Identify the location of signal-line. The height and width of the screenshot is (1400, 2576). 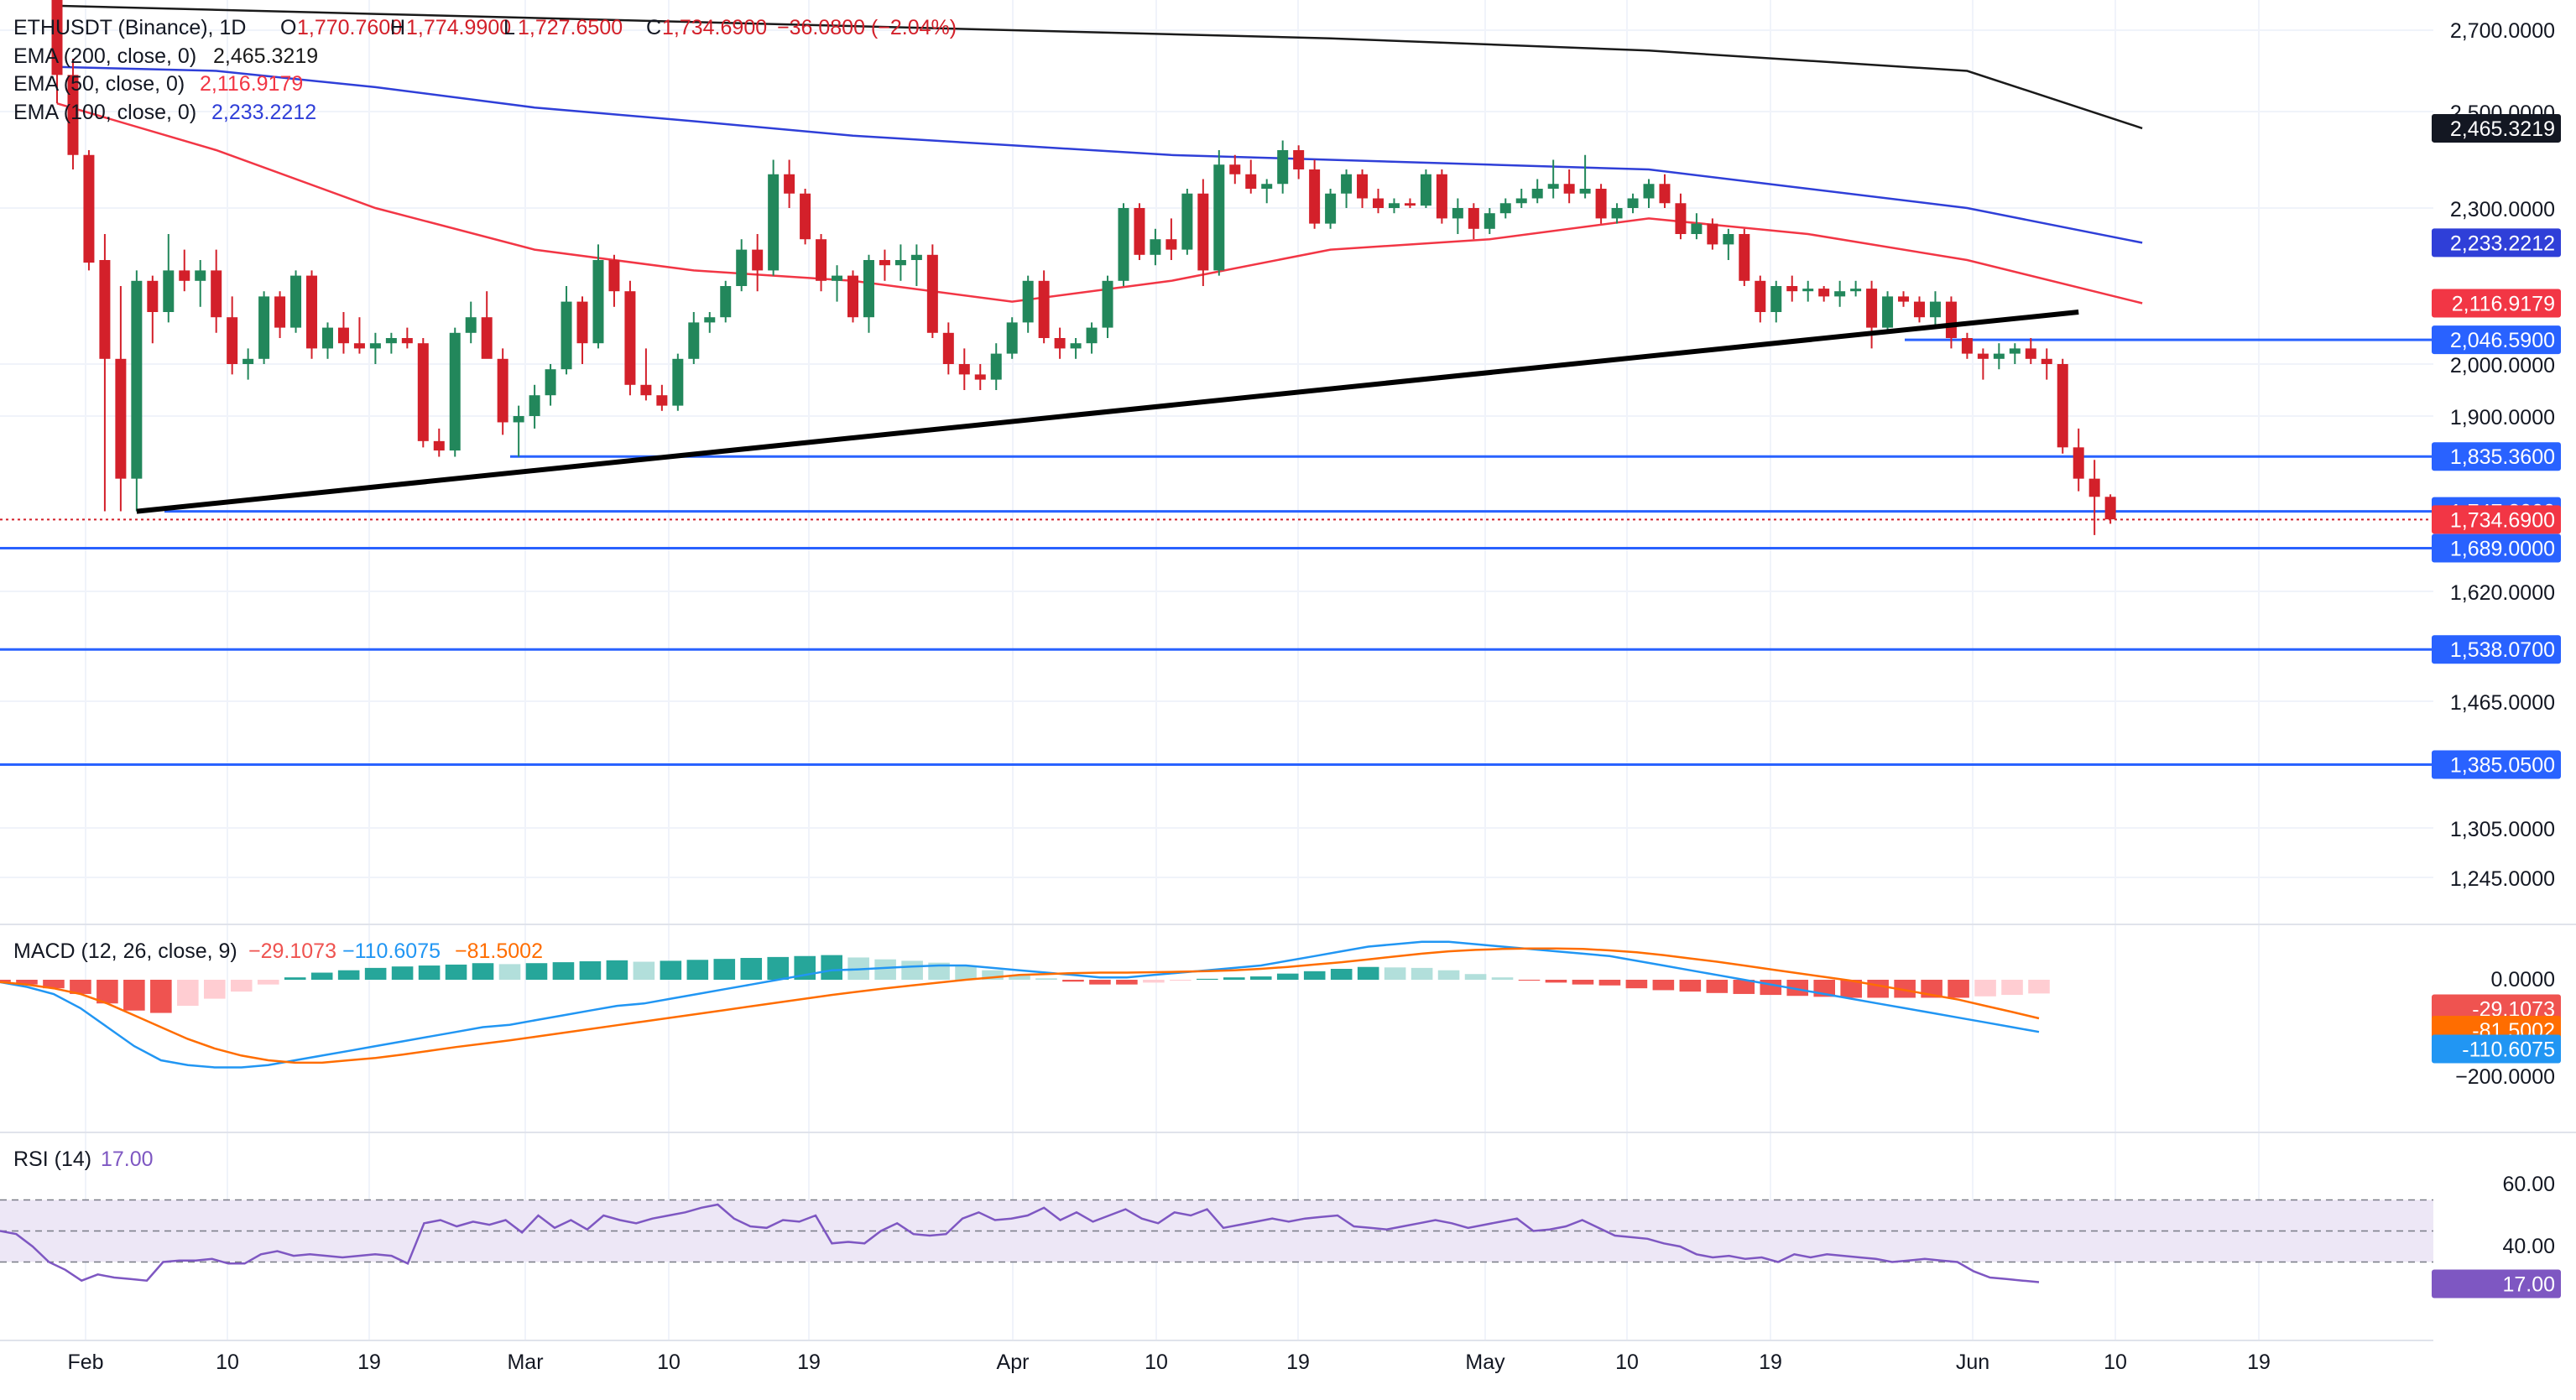
(1020, 1005).